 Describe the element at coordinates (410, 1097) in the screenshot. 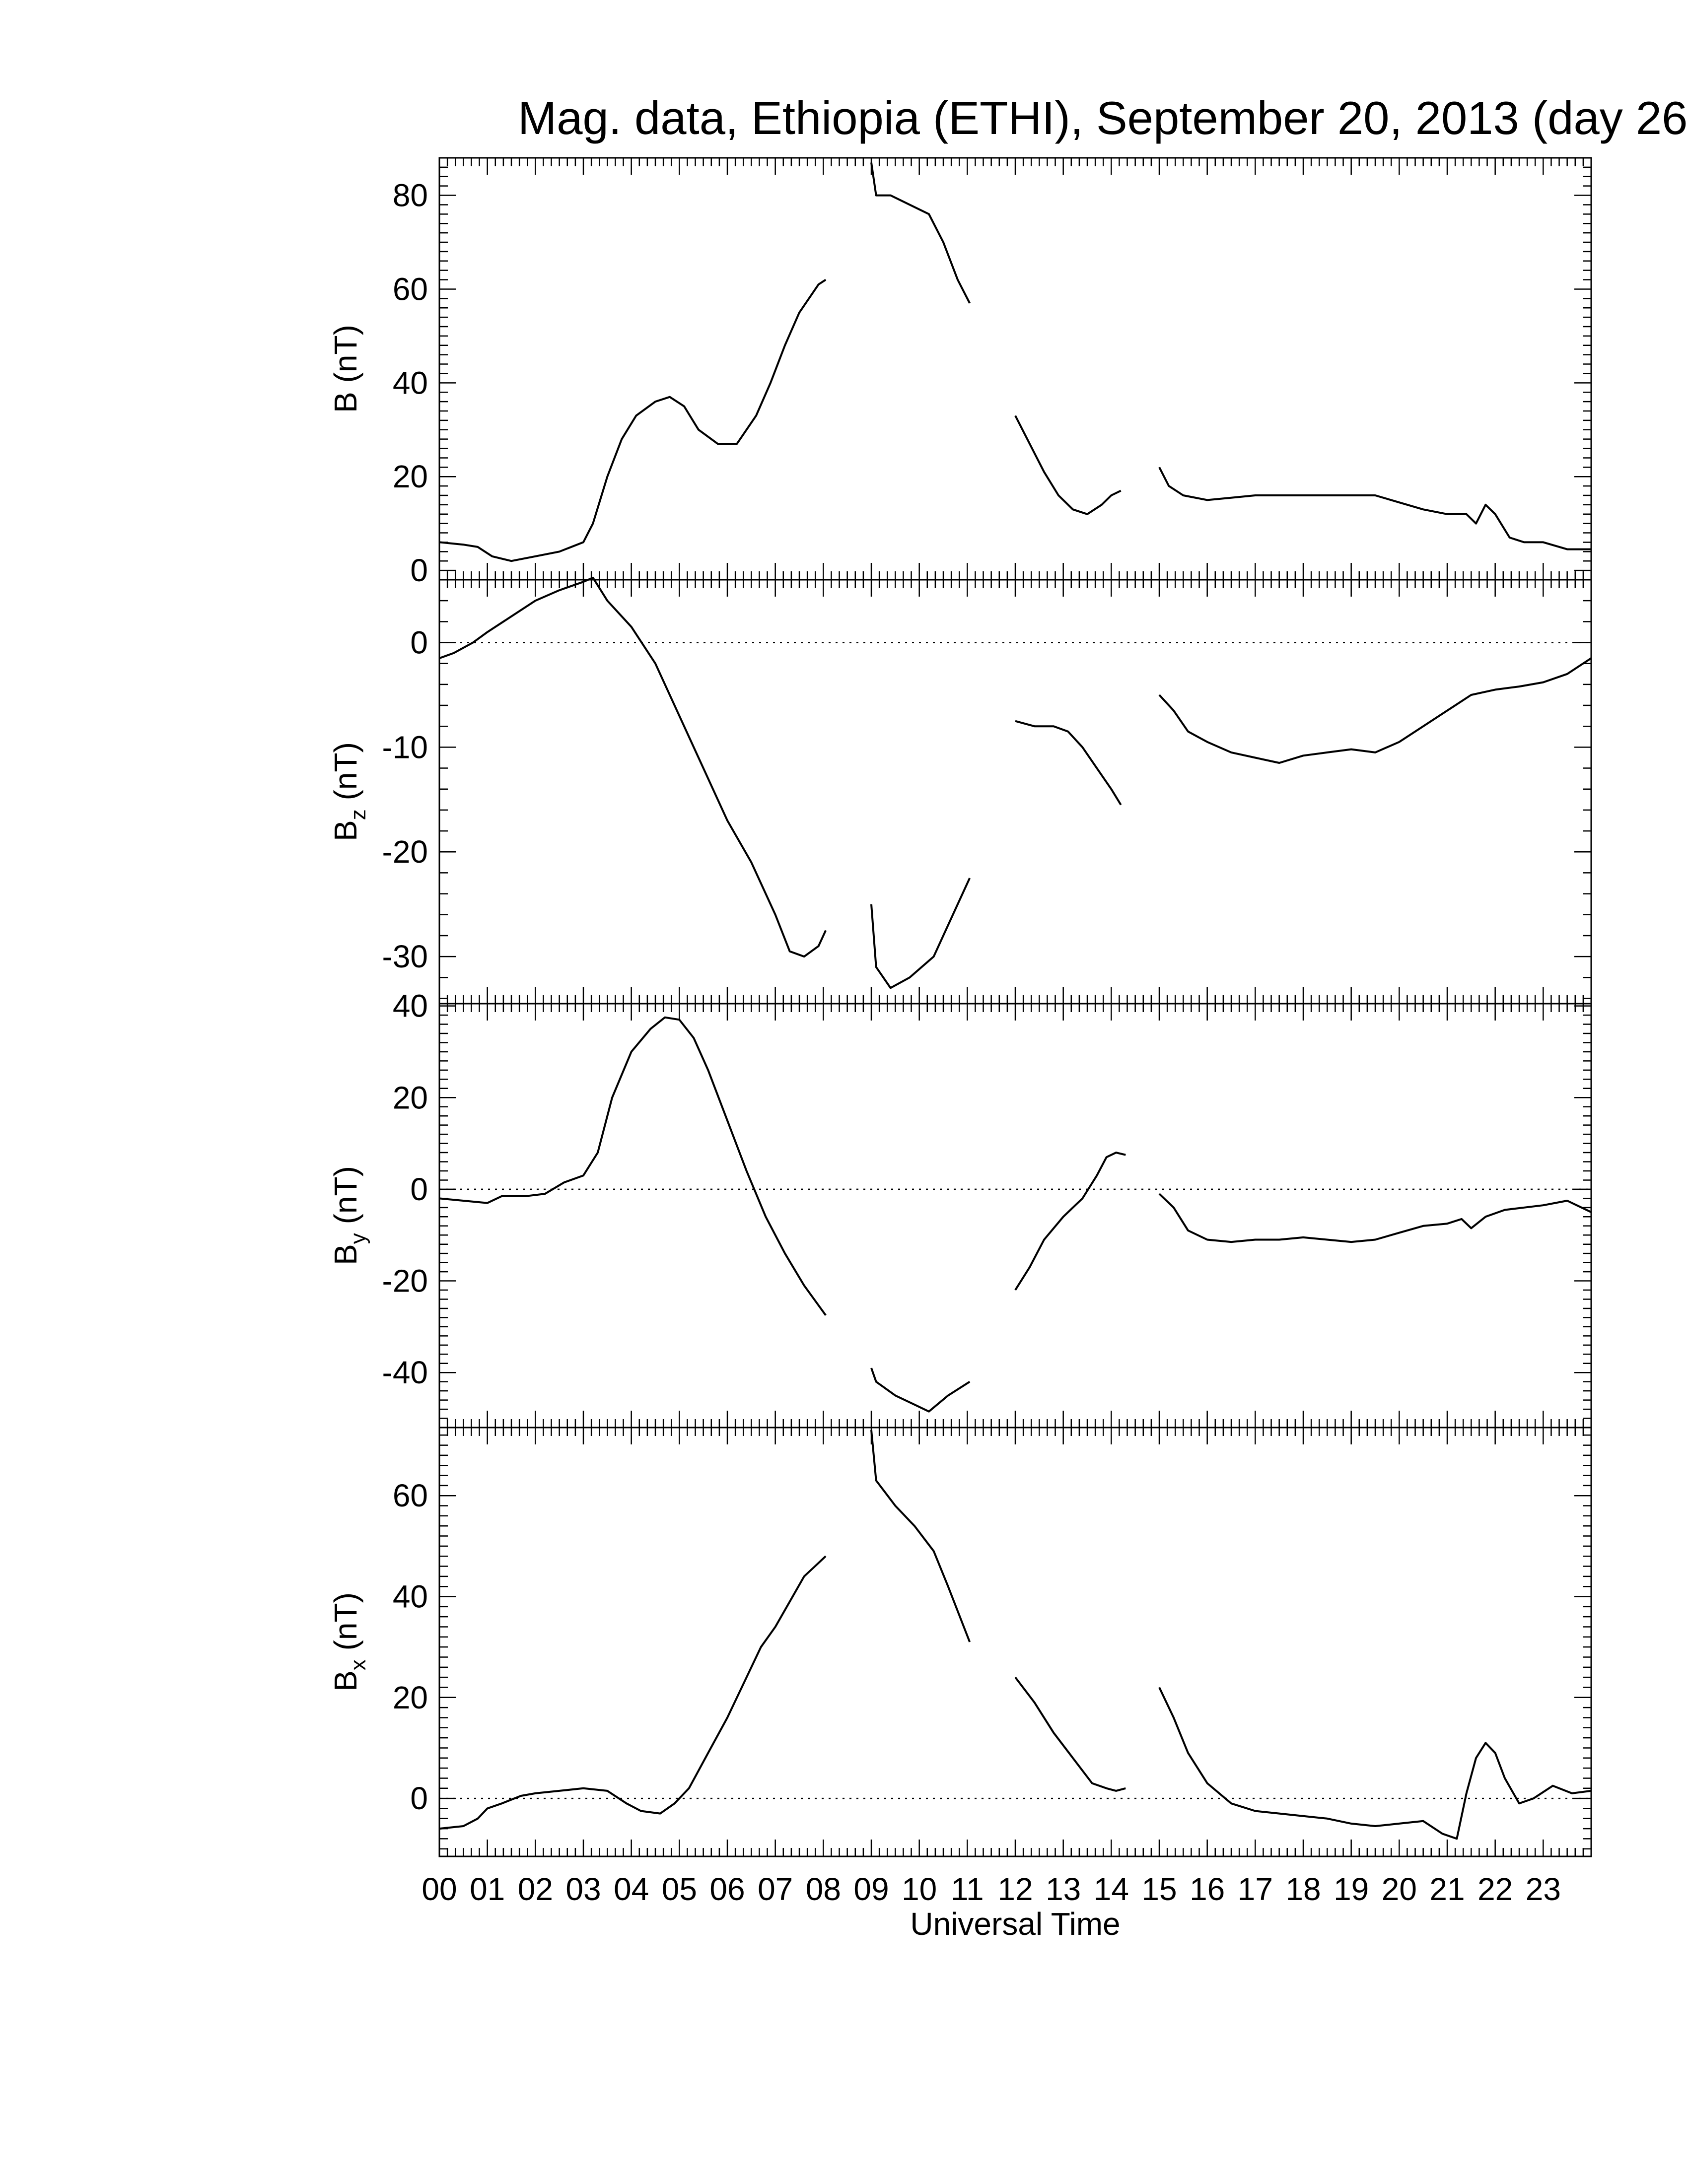

I see `y-tick-label-By: 20` at that location.